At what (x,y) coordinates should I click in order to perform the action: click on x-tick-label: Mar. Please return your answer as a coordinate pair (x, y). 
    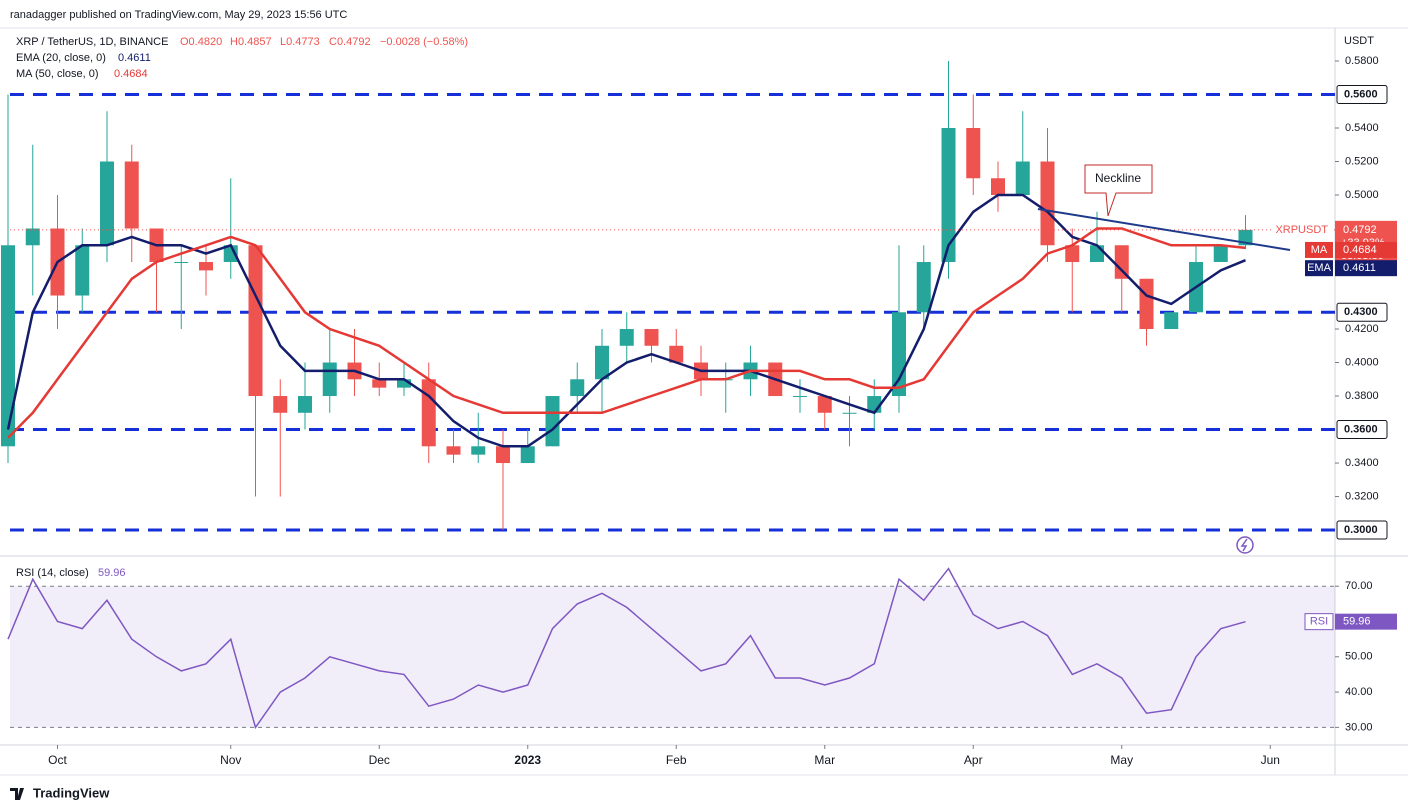
    Looking at the image, I should click on (824, 760).